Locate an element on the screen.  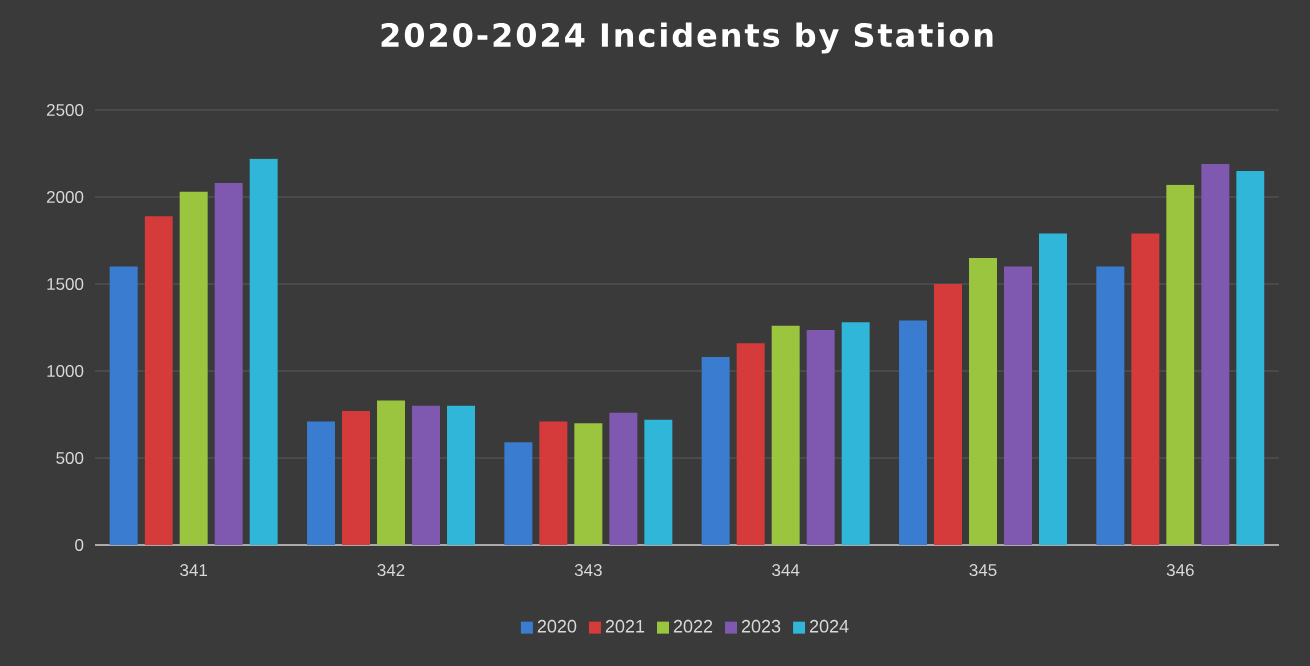
y-tick-label: 2000 is located at coordinates (65, 197).